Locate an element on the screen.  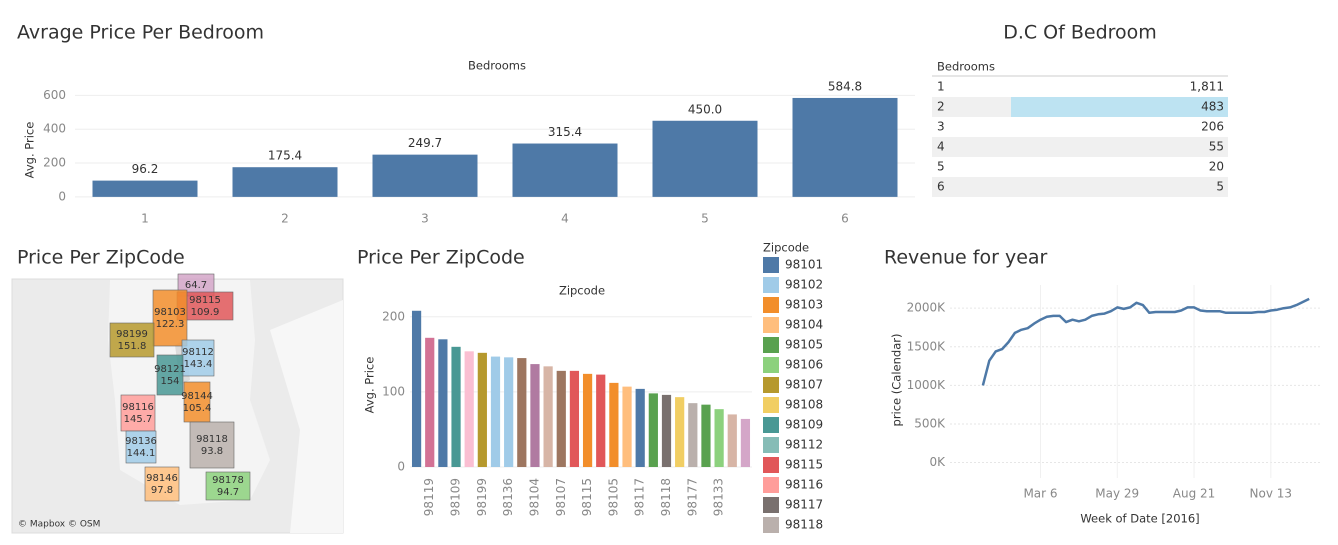
legend-label: 98103 is located at coordinates (804, 305).